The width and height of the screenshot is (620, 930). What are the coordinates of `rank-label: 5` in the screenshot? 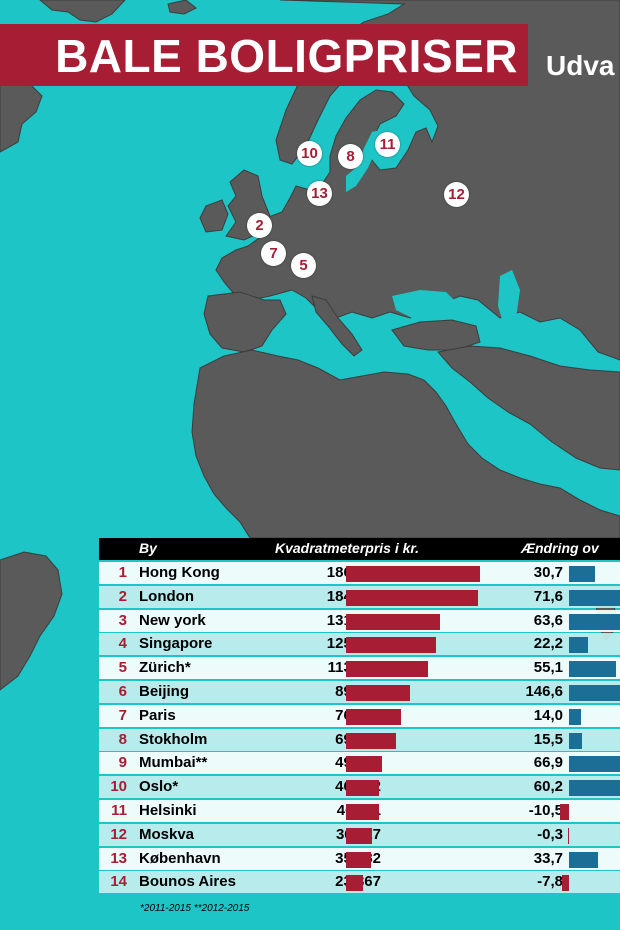 It's located at (122, 668).